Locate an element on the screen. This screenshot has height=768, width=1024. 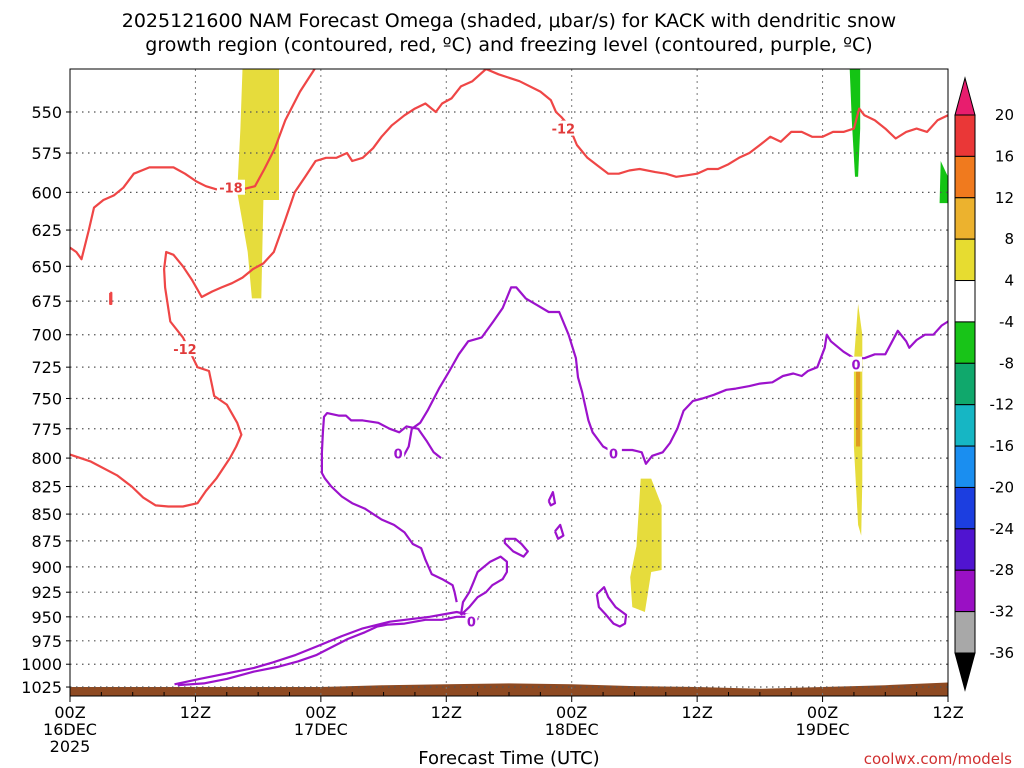
dgz-contour-label-0: -18 is located at coordinates (231, 189).